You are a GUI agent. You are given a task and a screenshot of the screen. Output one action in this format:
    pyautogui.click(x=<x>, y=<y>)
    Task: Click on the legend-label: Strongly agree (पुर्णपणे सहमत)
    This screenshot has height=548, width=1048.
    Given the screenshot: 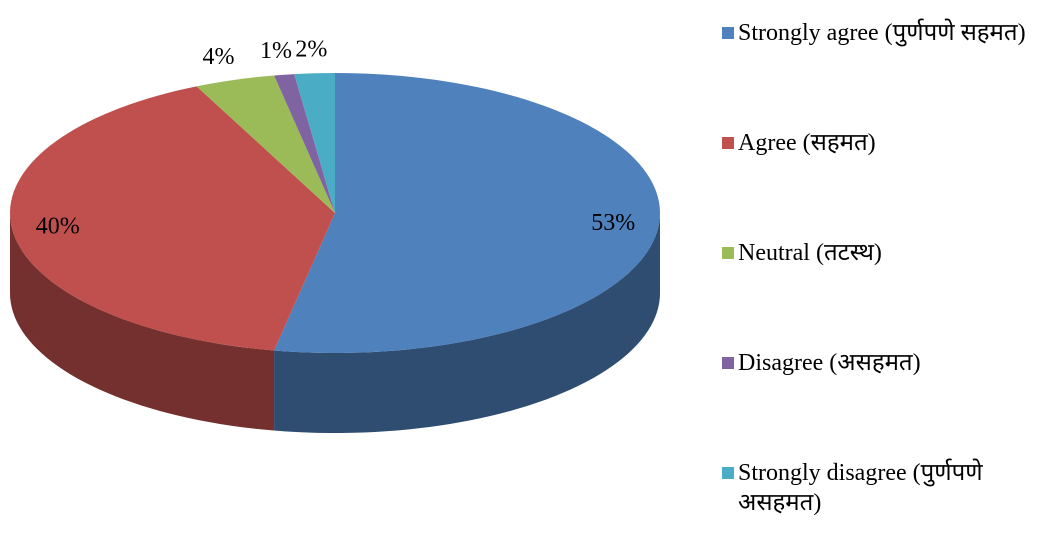 What is the action you would take?
    pyautogui.click(x=882, y=33)
    